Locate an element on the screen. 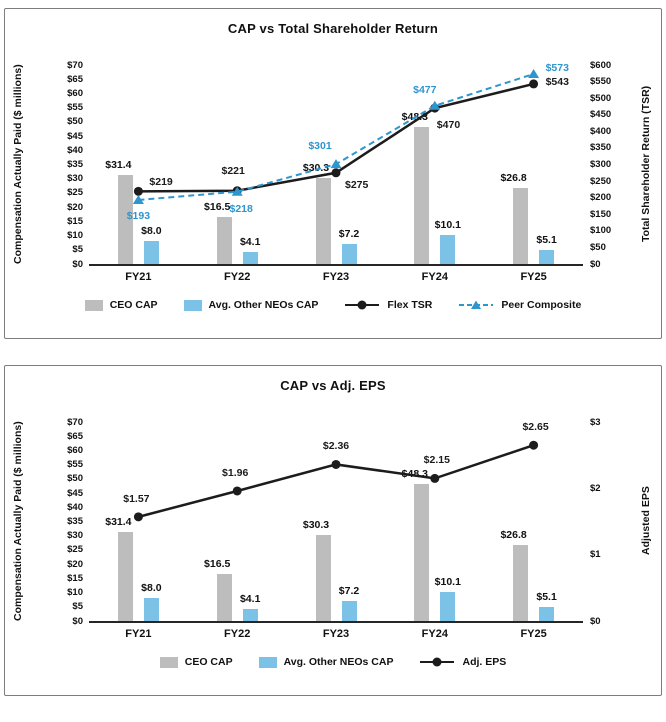  legend-label: Flex TSR is located at coordinates (410, 305).